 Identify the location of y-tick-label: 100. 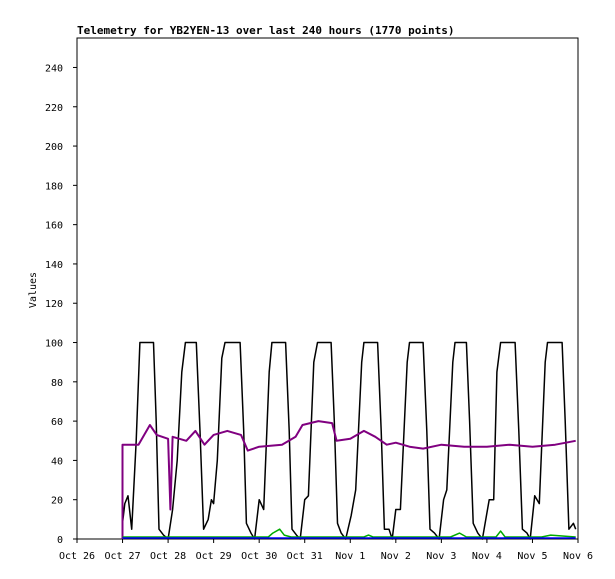
(54, 344).